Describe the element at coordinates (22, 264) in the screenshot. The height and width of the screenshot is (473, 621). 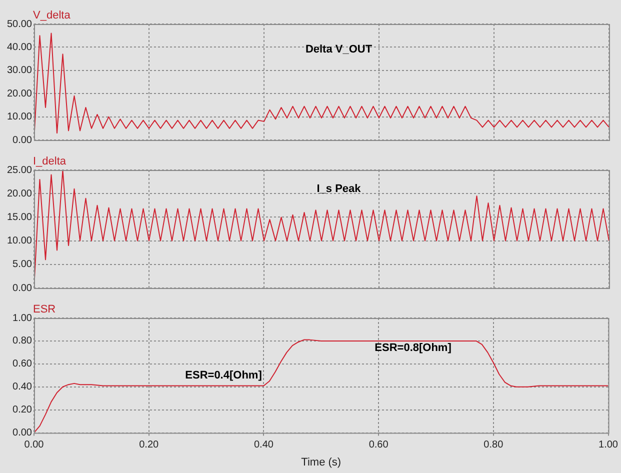
I see `y-tick-label: 5.00` at that location.